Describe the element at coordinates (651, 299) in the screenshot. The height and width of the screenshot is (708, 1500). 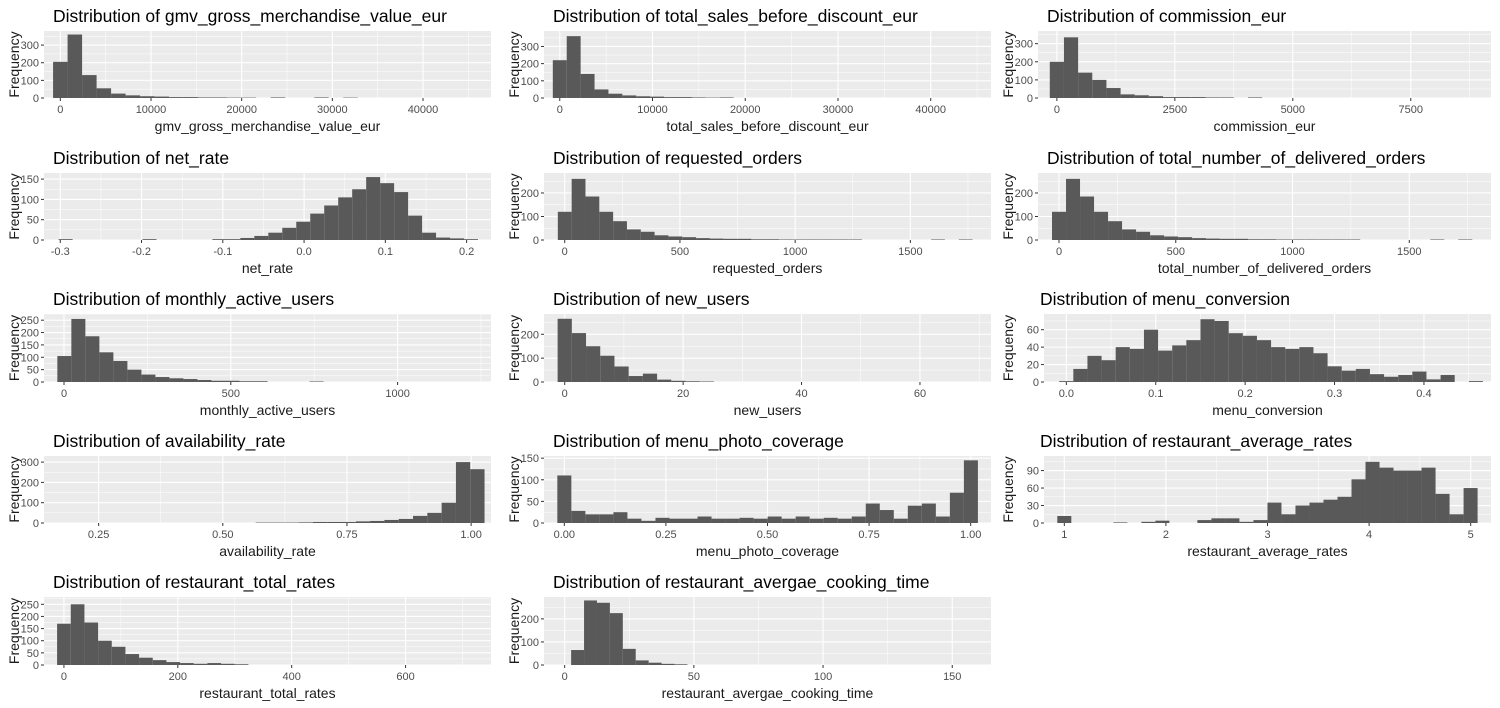
I see `chart-title: Distribution of new_users` at that location.